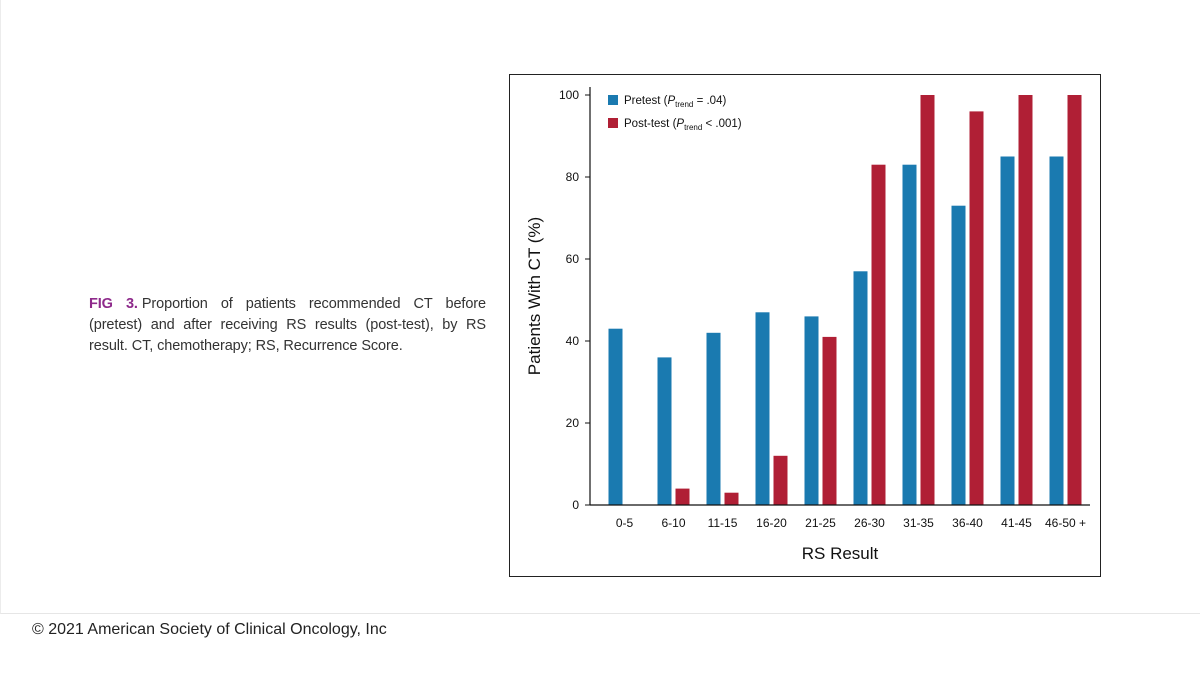  What do you see at coordinates (869, 523) in the screenshot?
I see `x-tick-label: 26-30` at bounding box center [869, 523].